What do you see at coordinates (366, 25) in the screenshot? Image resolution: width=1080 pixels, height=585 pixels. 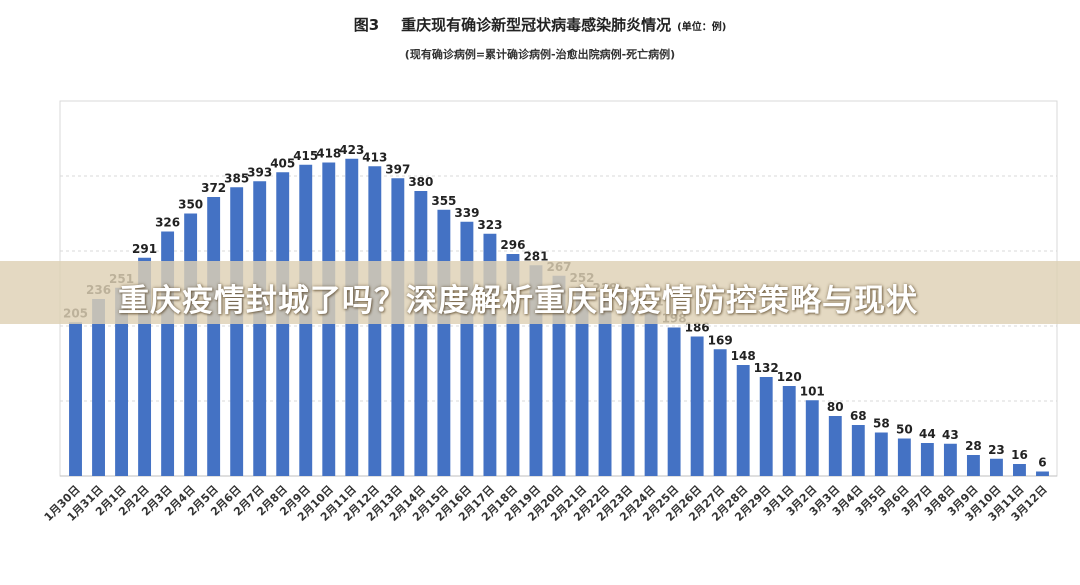 I see `figure-number: 图3` at bounding box center [366, 25].